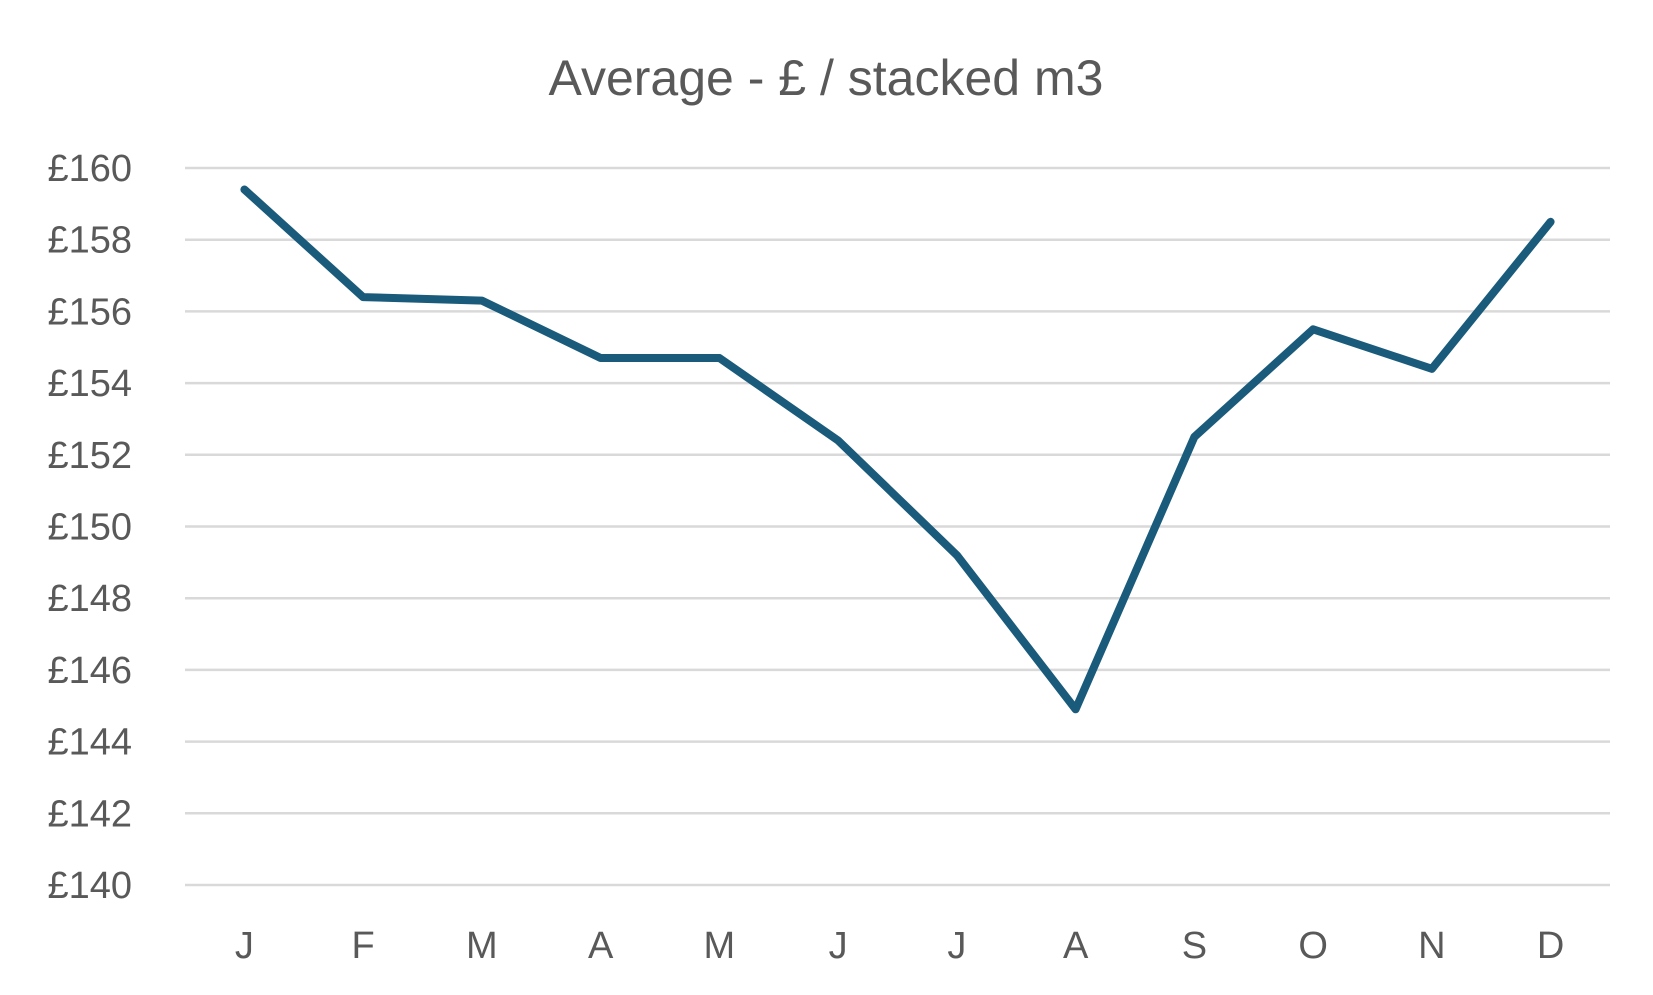 This screenshot has width=1653, height=995. What do you see at coordinates (363, 946) in the screenshot?
I see `x-tick-label: F` at bounding box center [363, 946].